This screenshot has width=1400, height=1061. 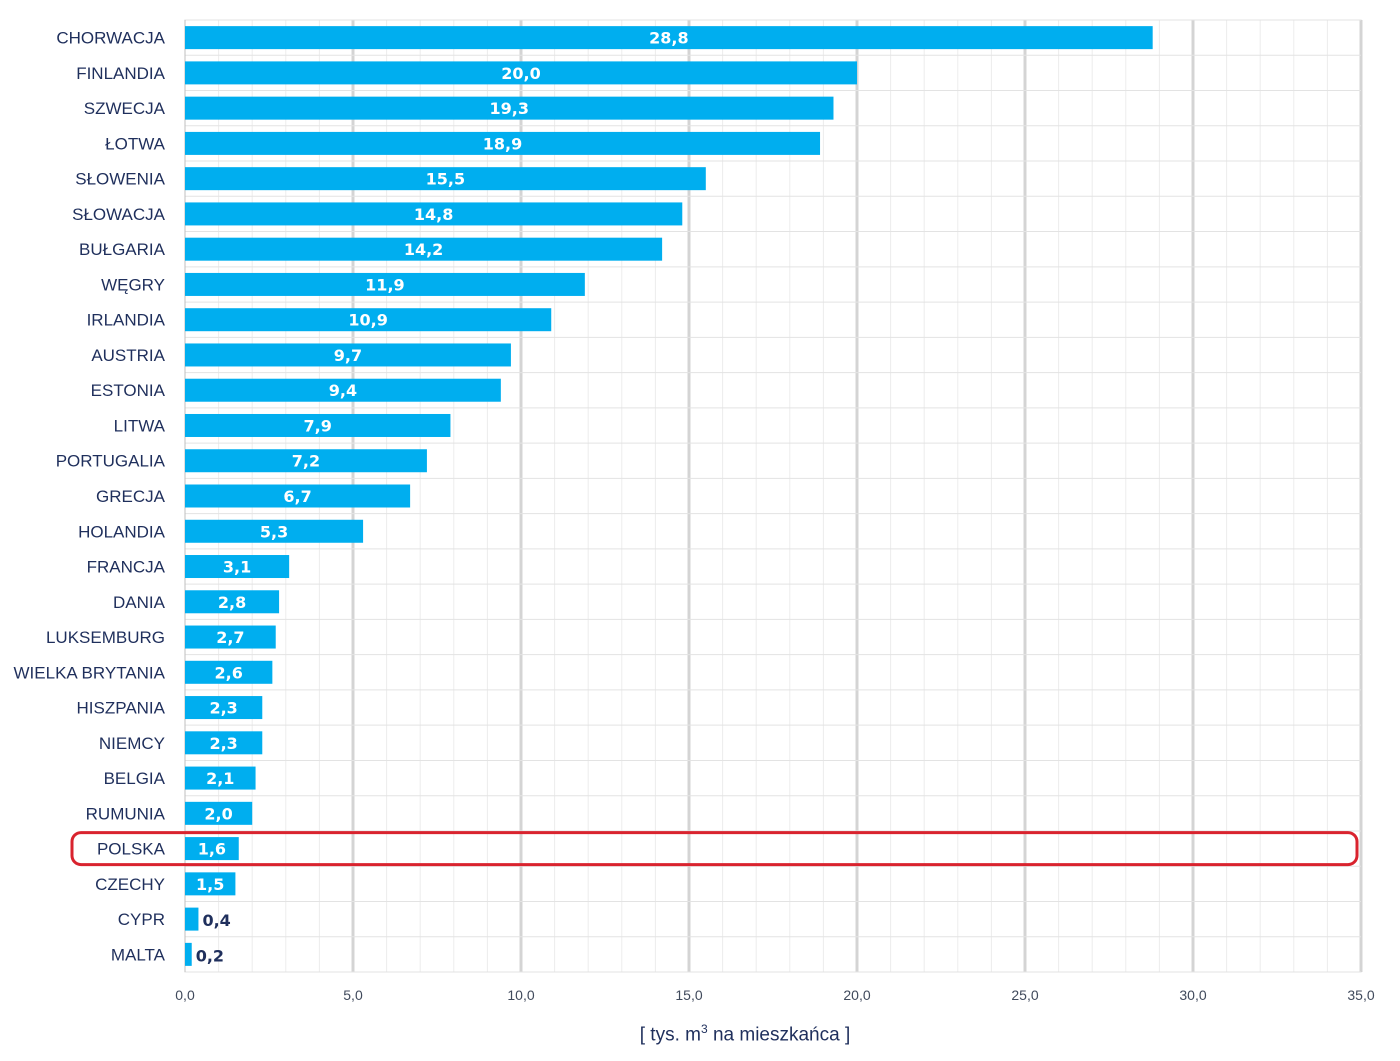 I want to click on bar-value-label: 1,5, so click(x=210, y=884).